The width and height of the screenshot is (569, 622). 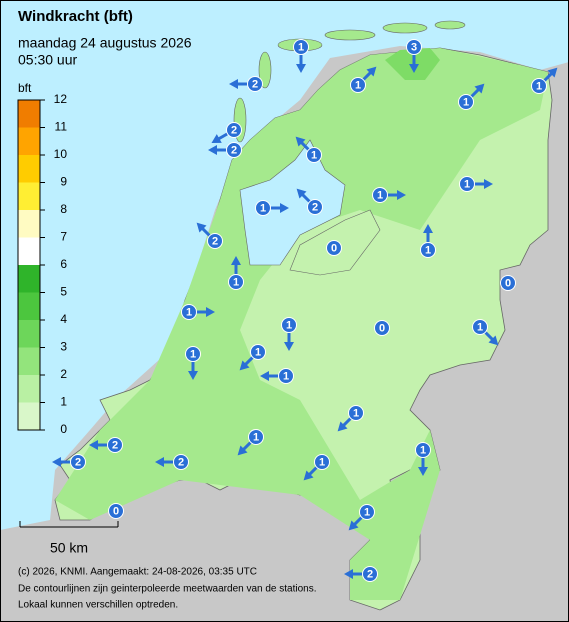 I want to click on footer: Lokaal kunnen verschillen optreden., so click(x=98, y=605).